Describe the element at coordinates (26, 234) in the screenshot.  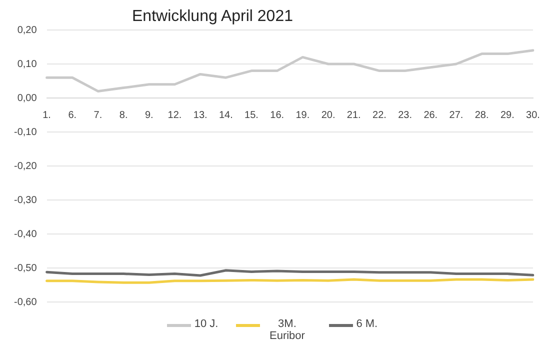
I see `y-tick-label: -0,40` at that location.